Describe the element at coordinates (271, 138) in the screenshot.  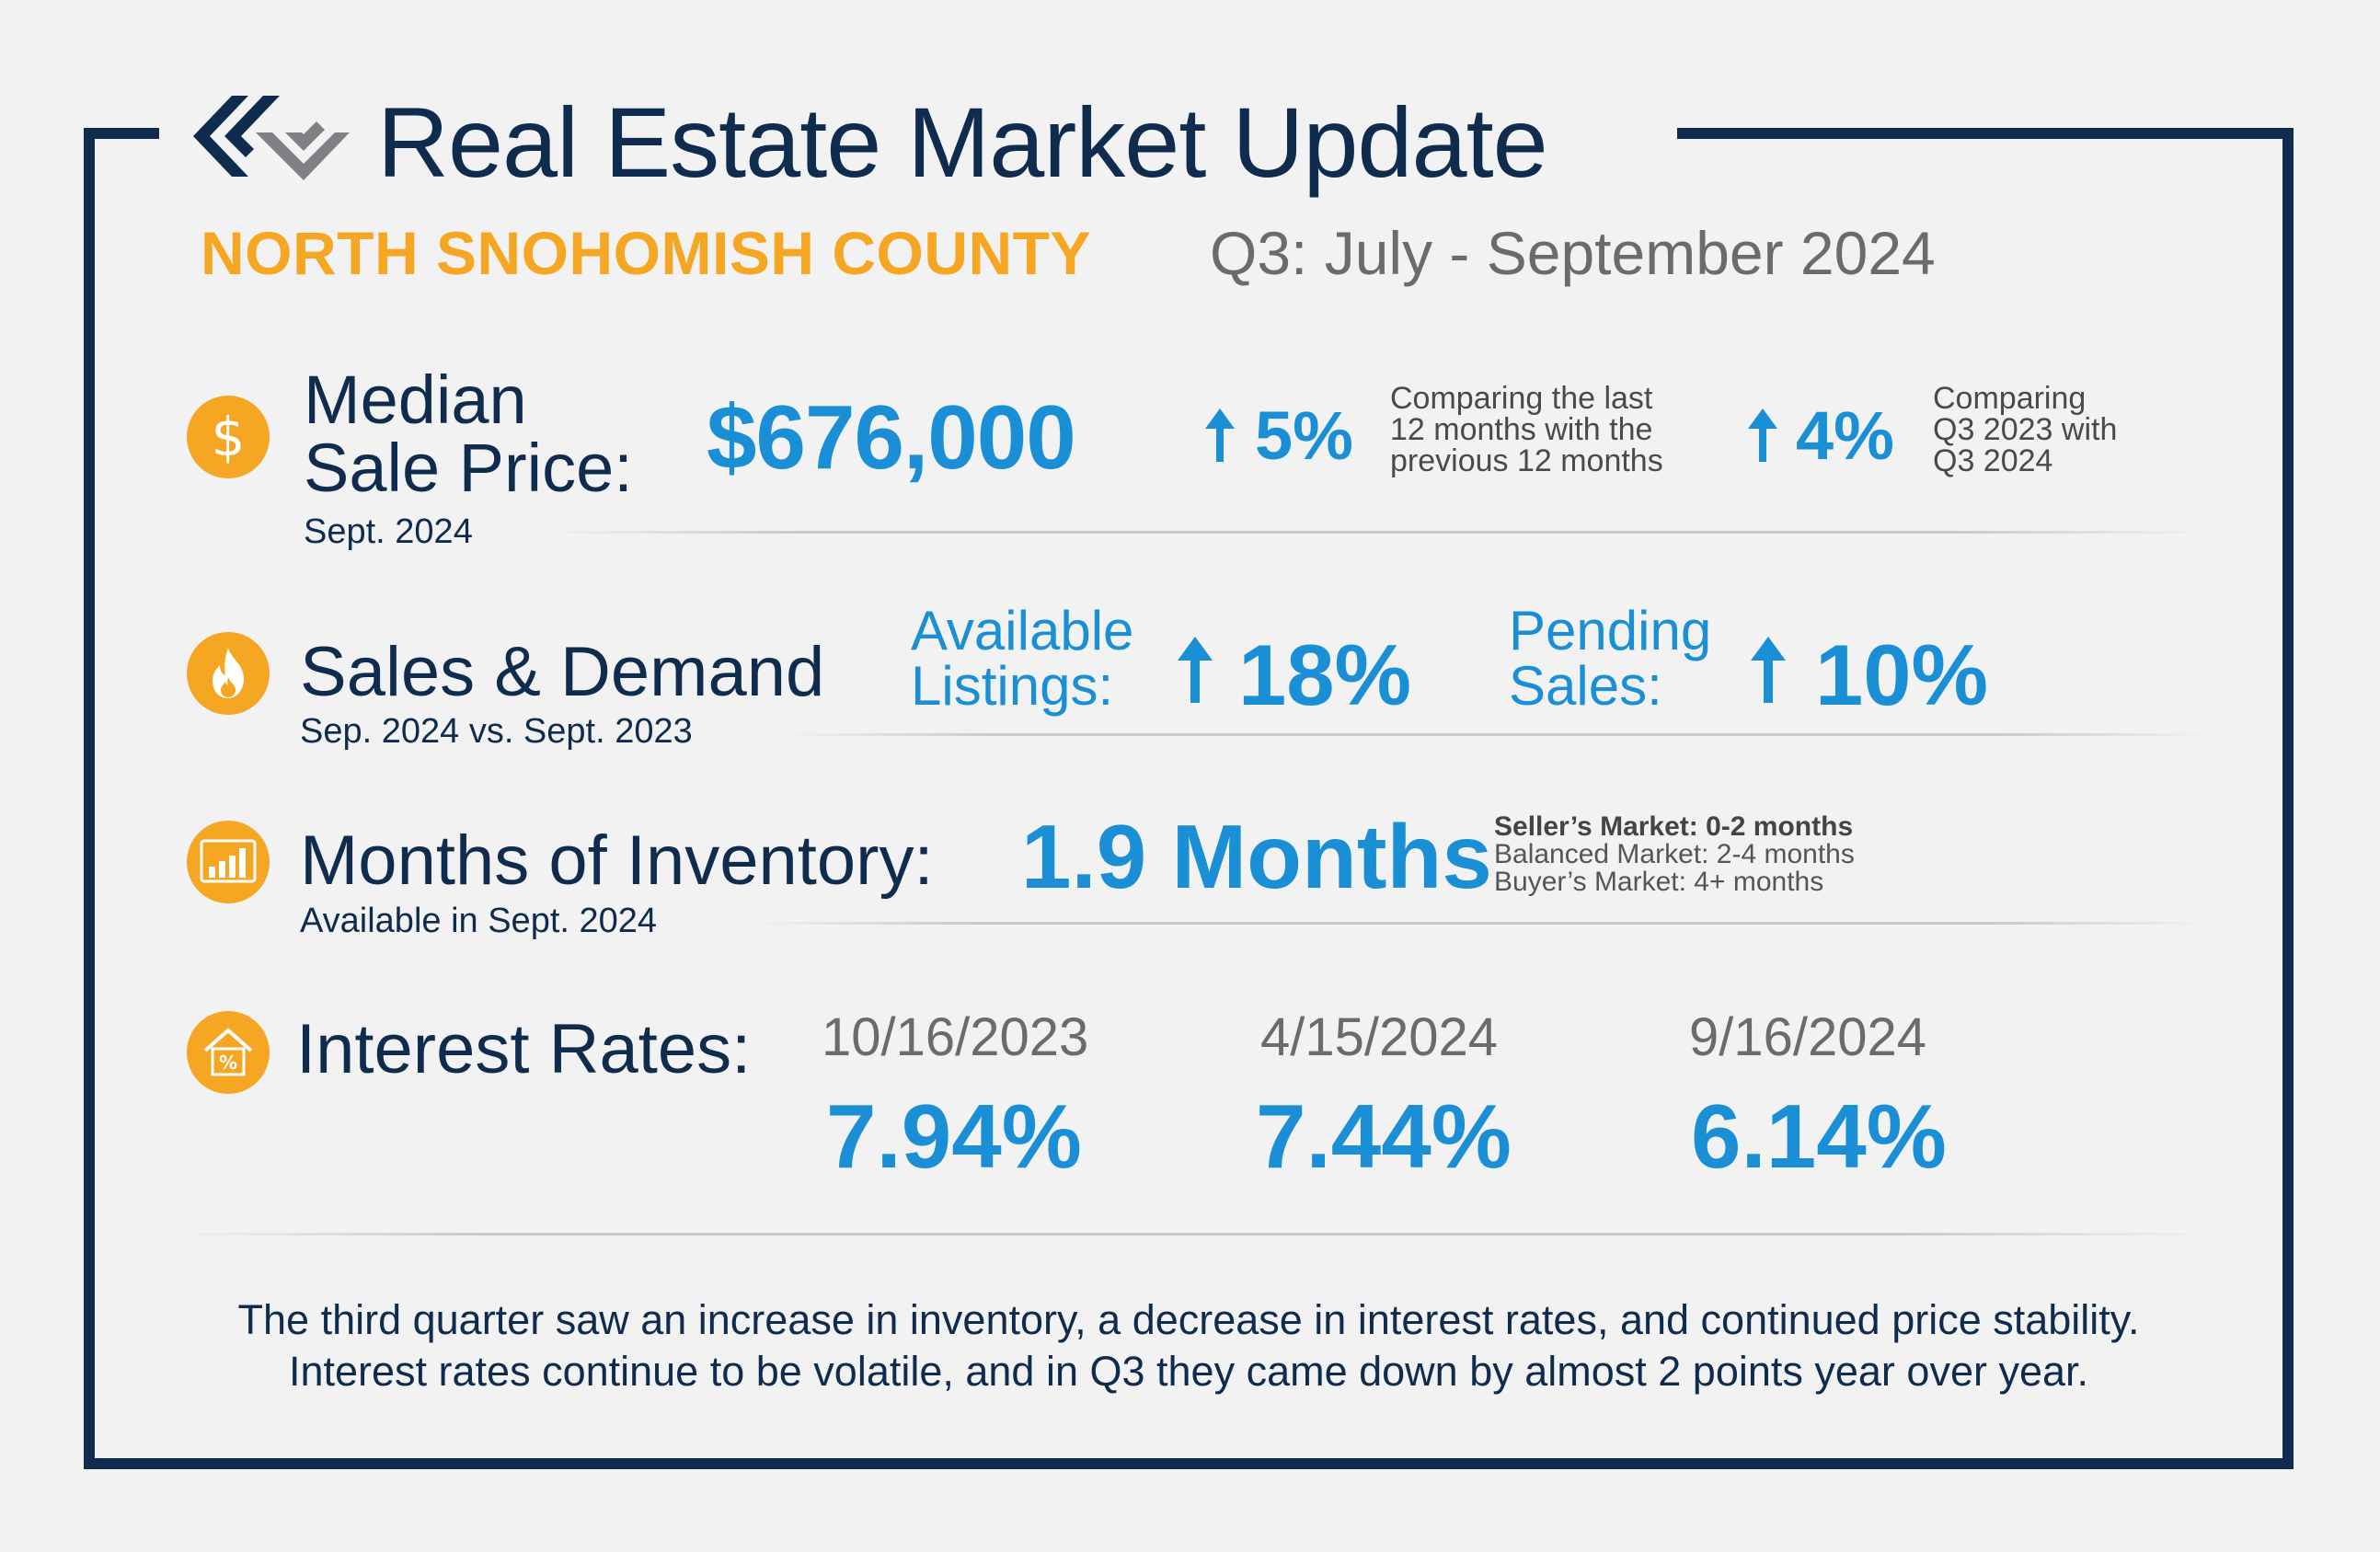
I see `windermere-logo-icon` at that location.